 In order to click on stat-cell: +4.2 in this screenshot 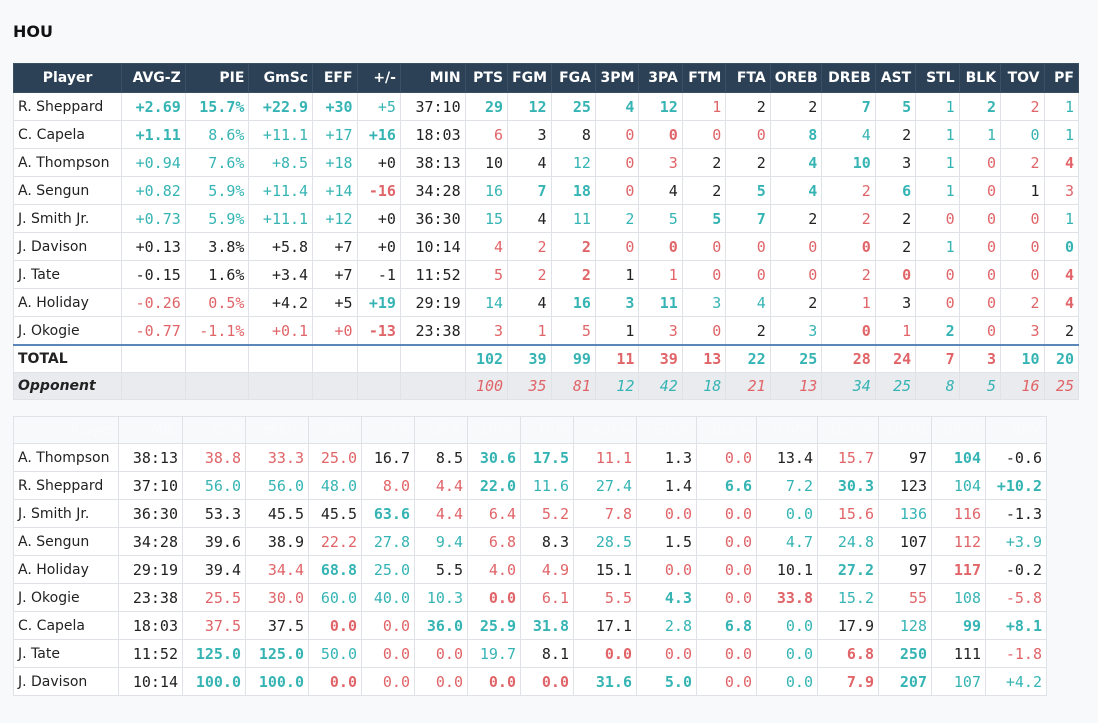, I will do `click(281, 302)`.